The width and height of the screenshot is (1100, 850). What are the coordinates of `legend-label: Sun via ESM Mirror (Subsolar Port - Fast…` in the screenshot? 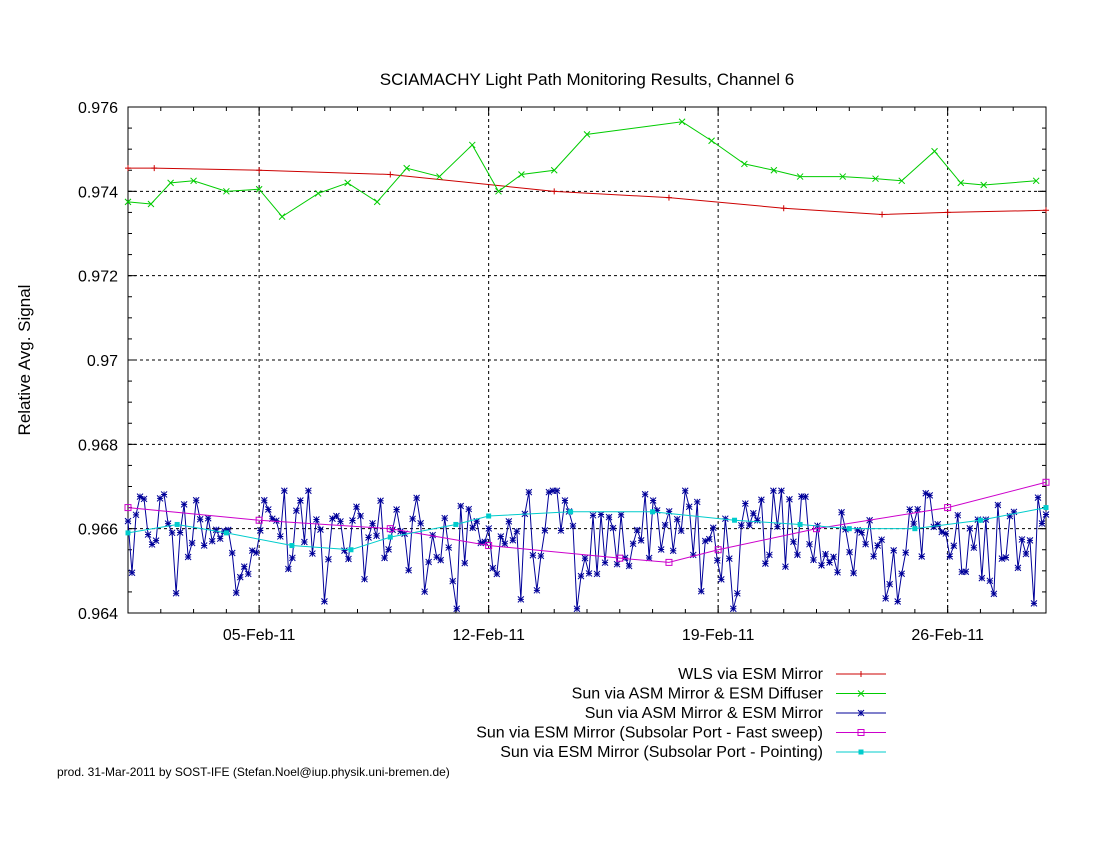 It's located at (649, 733).